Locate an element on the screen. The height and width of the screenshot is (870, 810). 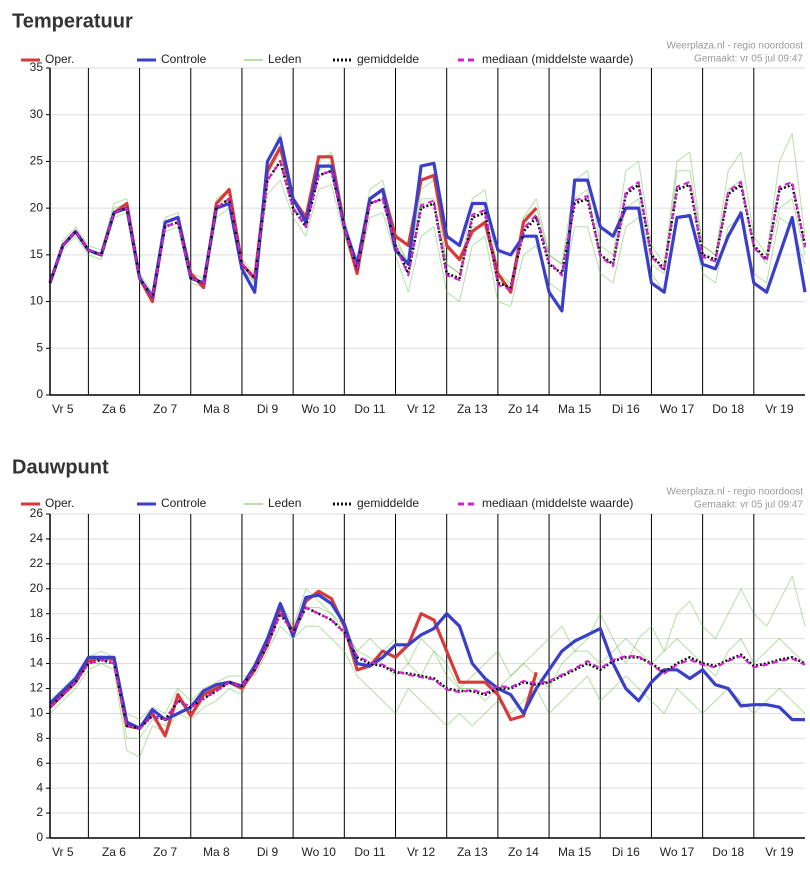
y-tick-label: 22 is located at coordinates (37, 563).